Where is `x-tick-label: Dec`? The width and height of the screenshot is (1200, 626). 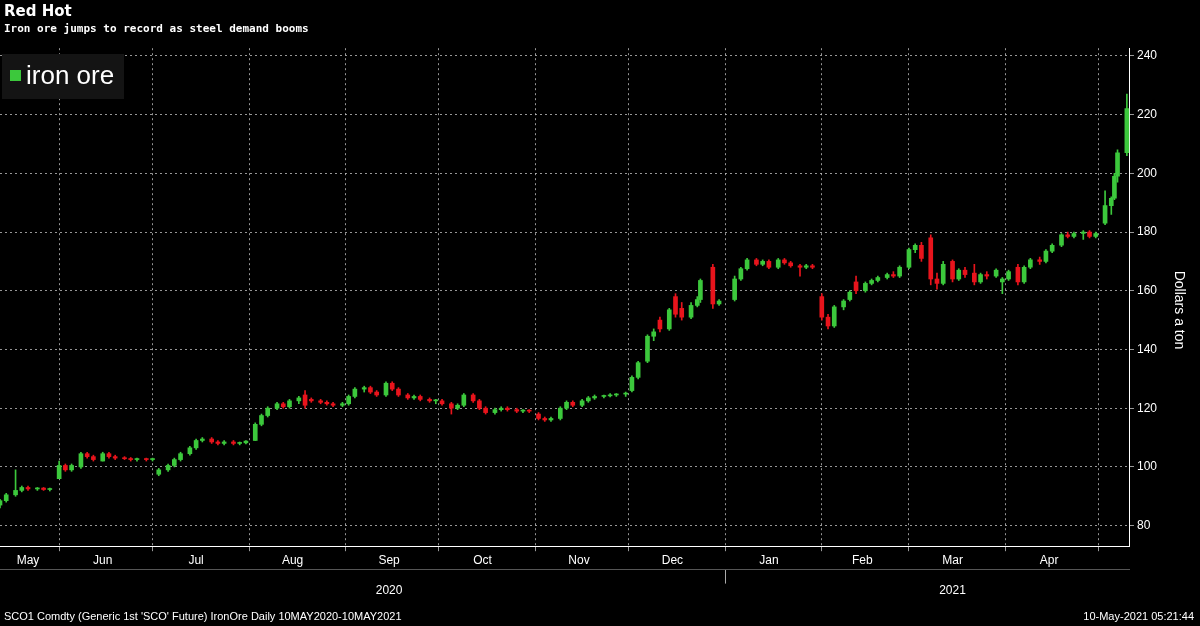
x-tick-label: Dec is located at coordinates (672, 559).